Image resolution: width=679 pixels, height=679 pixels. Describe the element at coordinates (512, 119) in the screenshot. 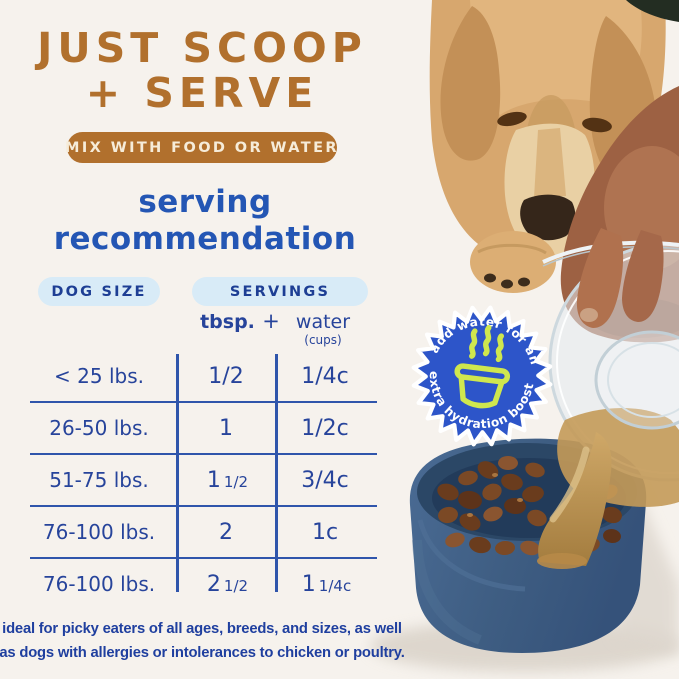

I see `dog-eye-left` at that location.